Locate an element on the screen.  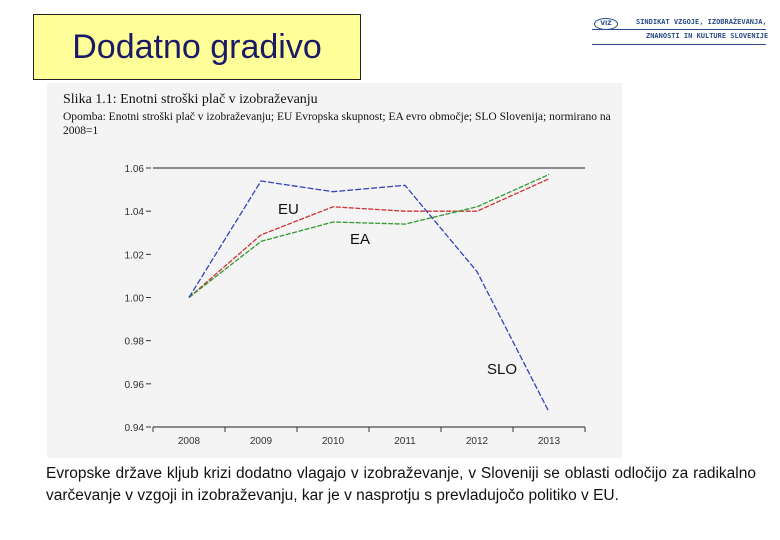
y-tick-label: 0.96 is located at coordinates (135, 385).